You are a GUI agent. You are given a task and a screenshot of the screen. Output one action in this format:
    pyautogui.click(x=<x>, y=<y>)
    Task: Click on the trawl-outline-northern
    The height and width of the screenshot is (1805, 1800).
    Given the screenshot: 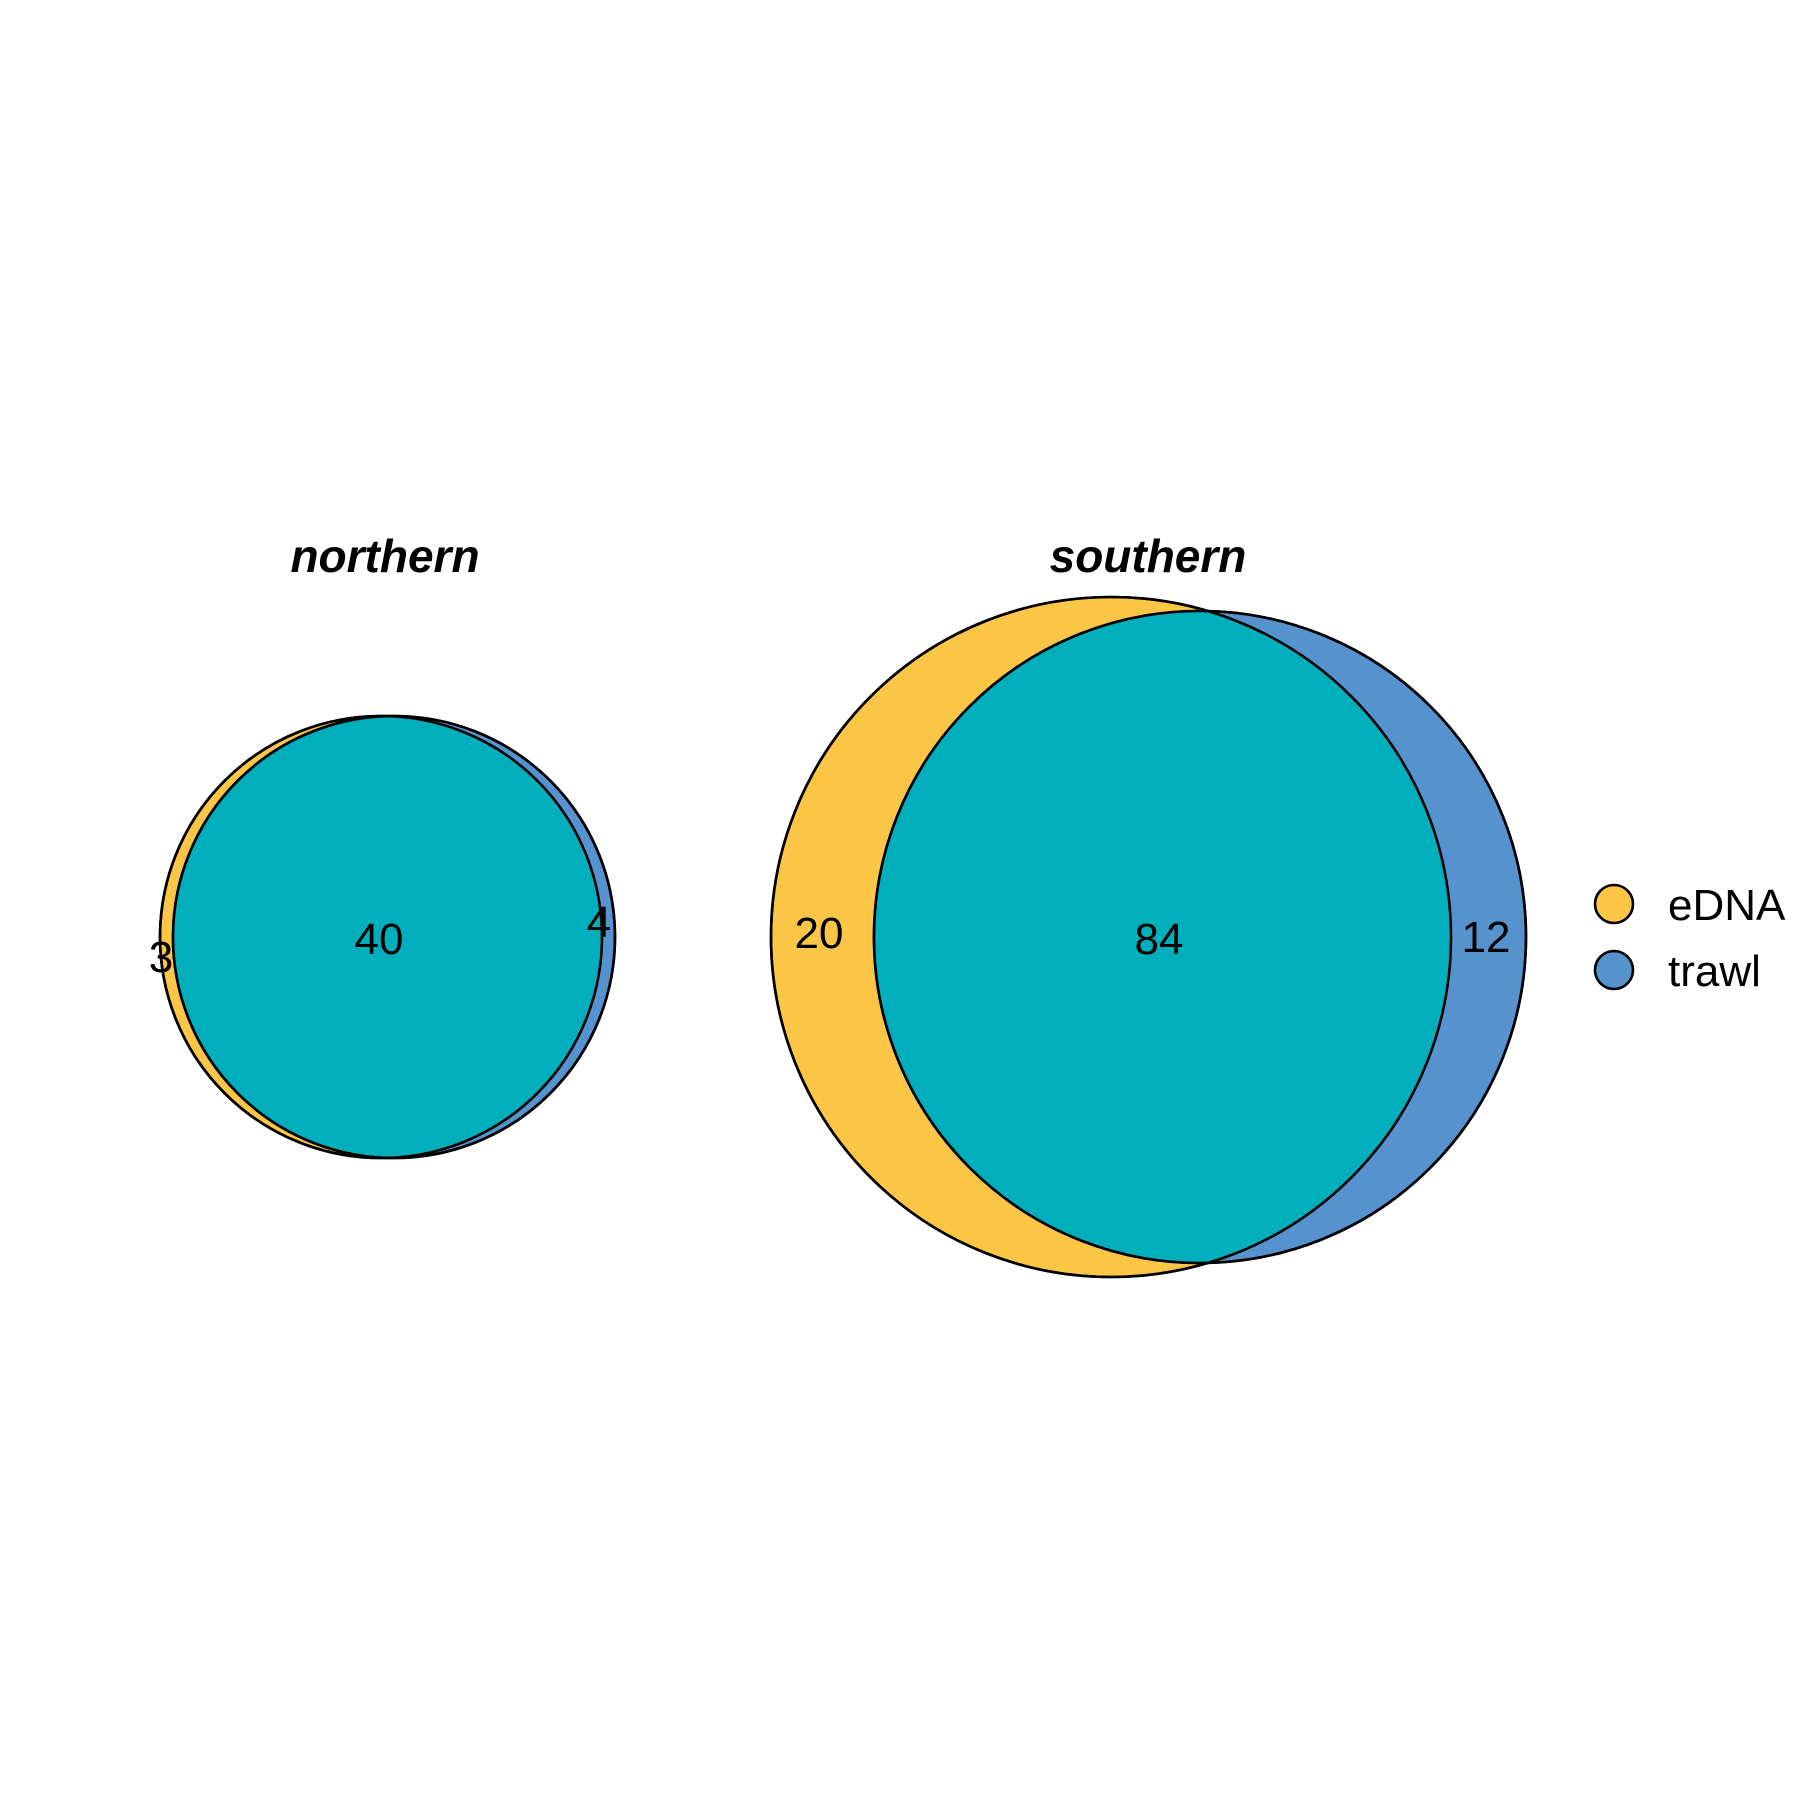 What is the action you would take?
    pyautogui.click(x=394, y=937)
    